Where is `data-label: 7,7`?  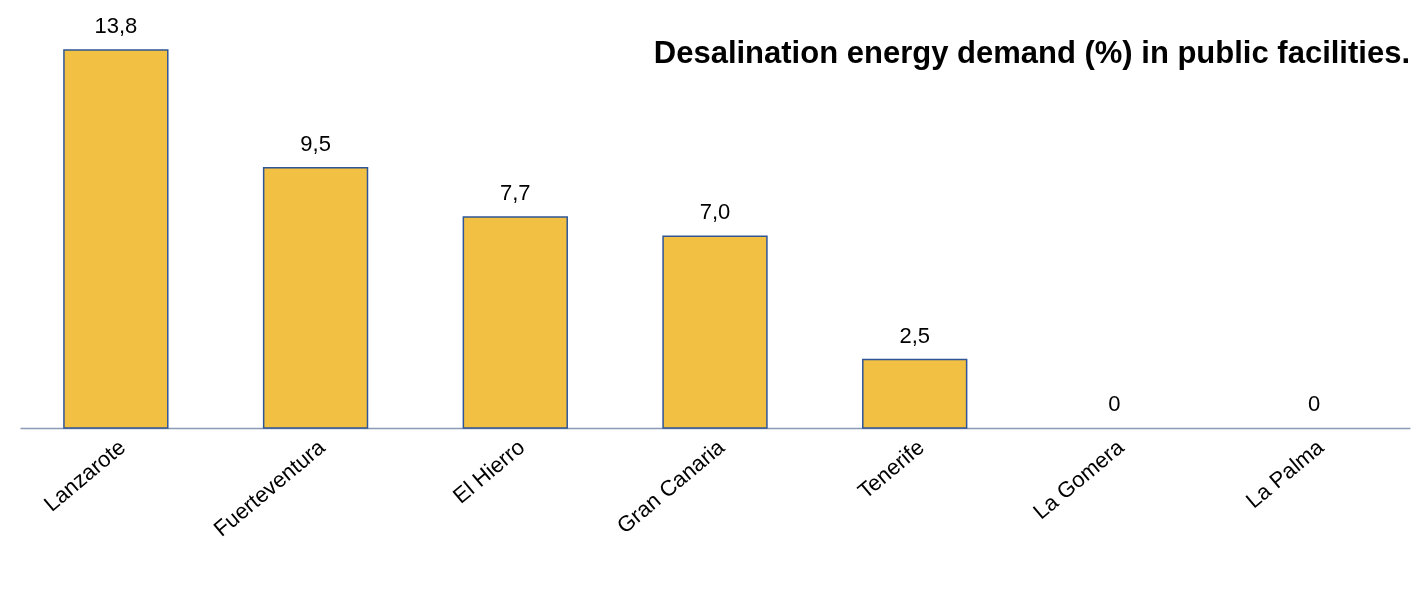 data-label: 7,7 is located at coordinates (515, 193).